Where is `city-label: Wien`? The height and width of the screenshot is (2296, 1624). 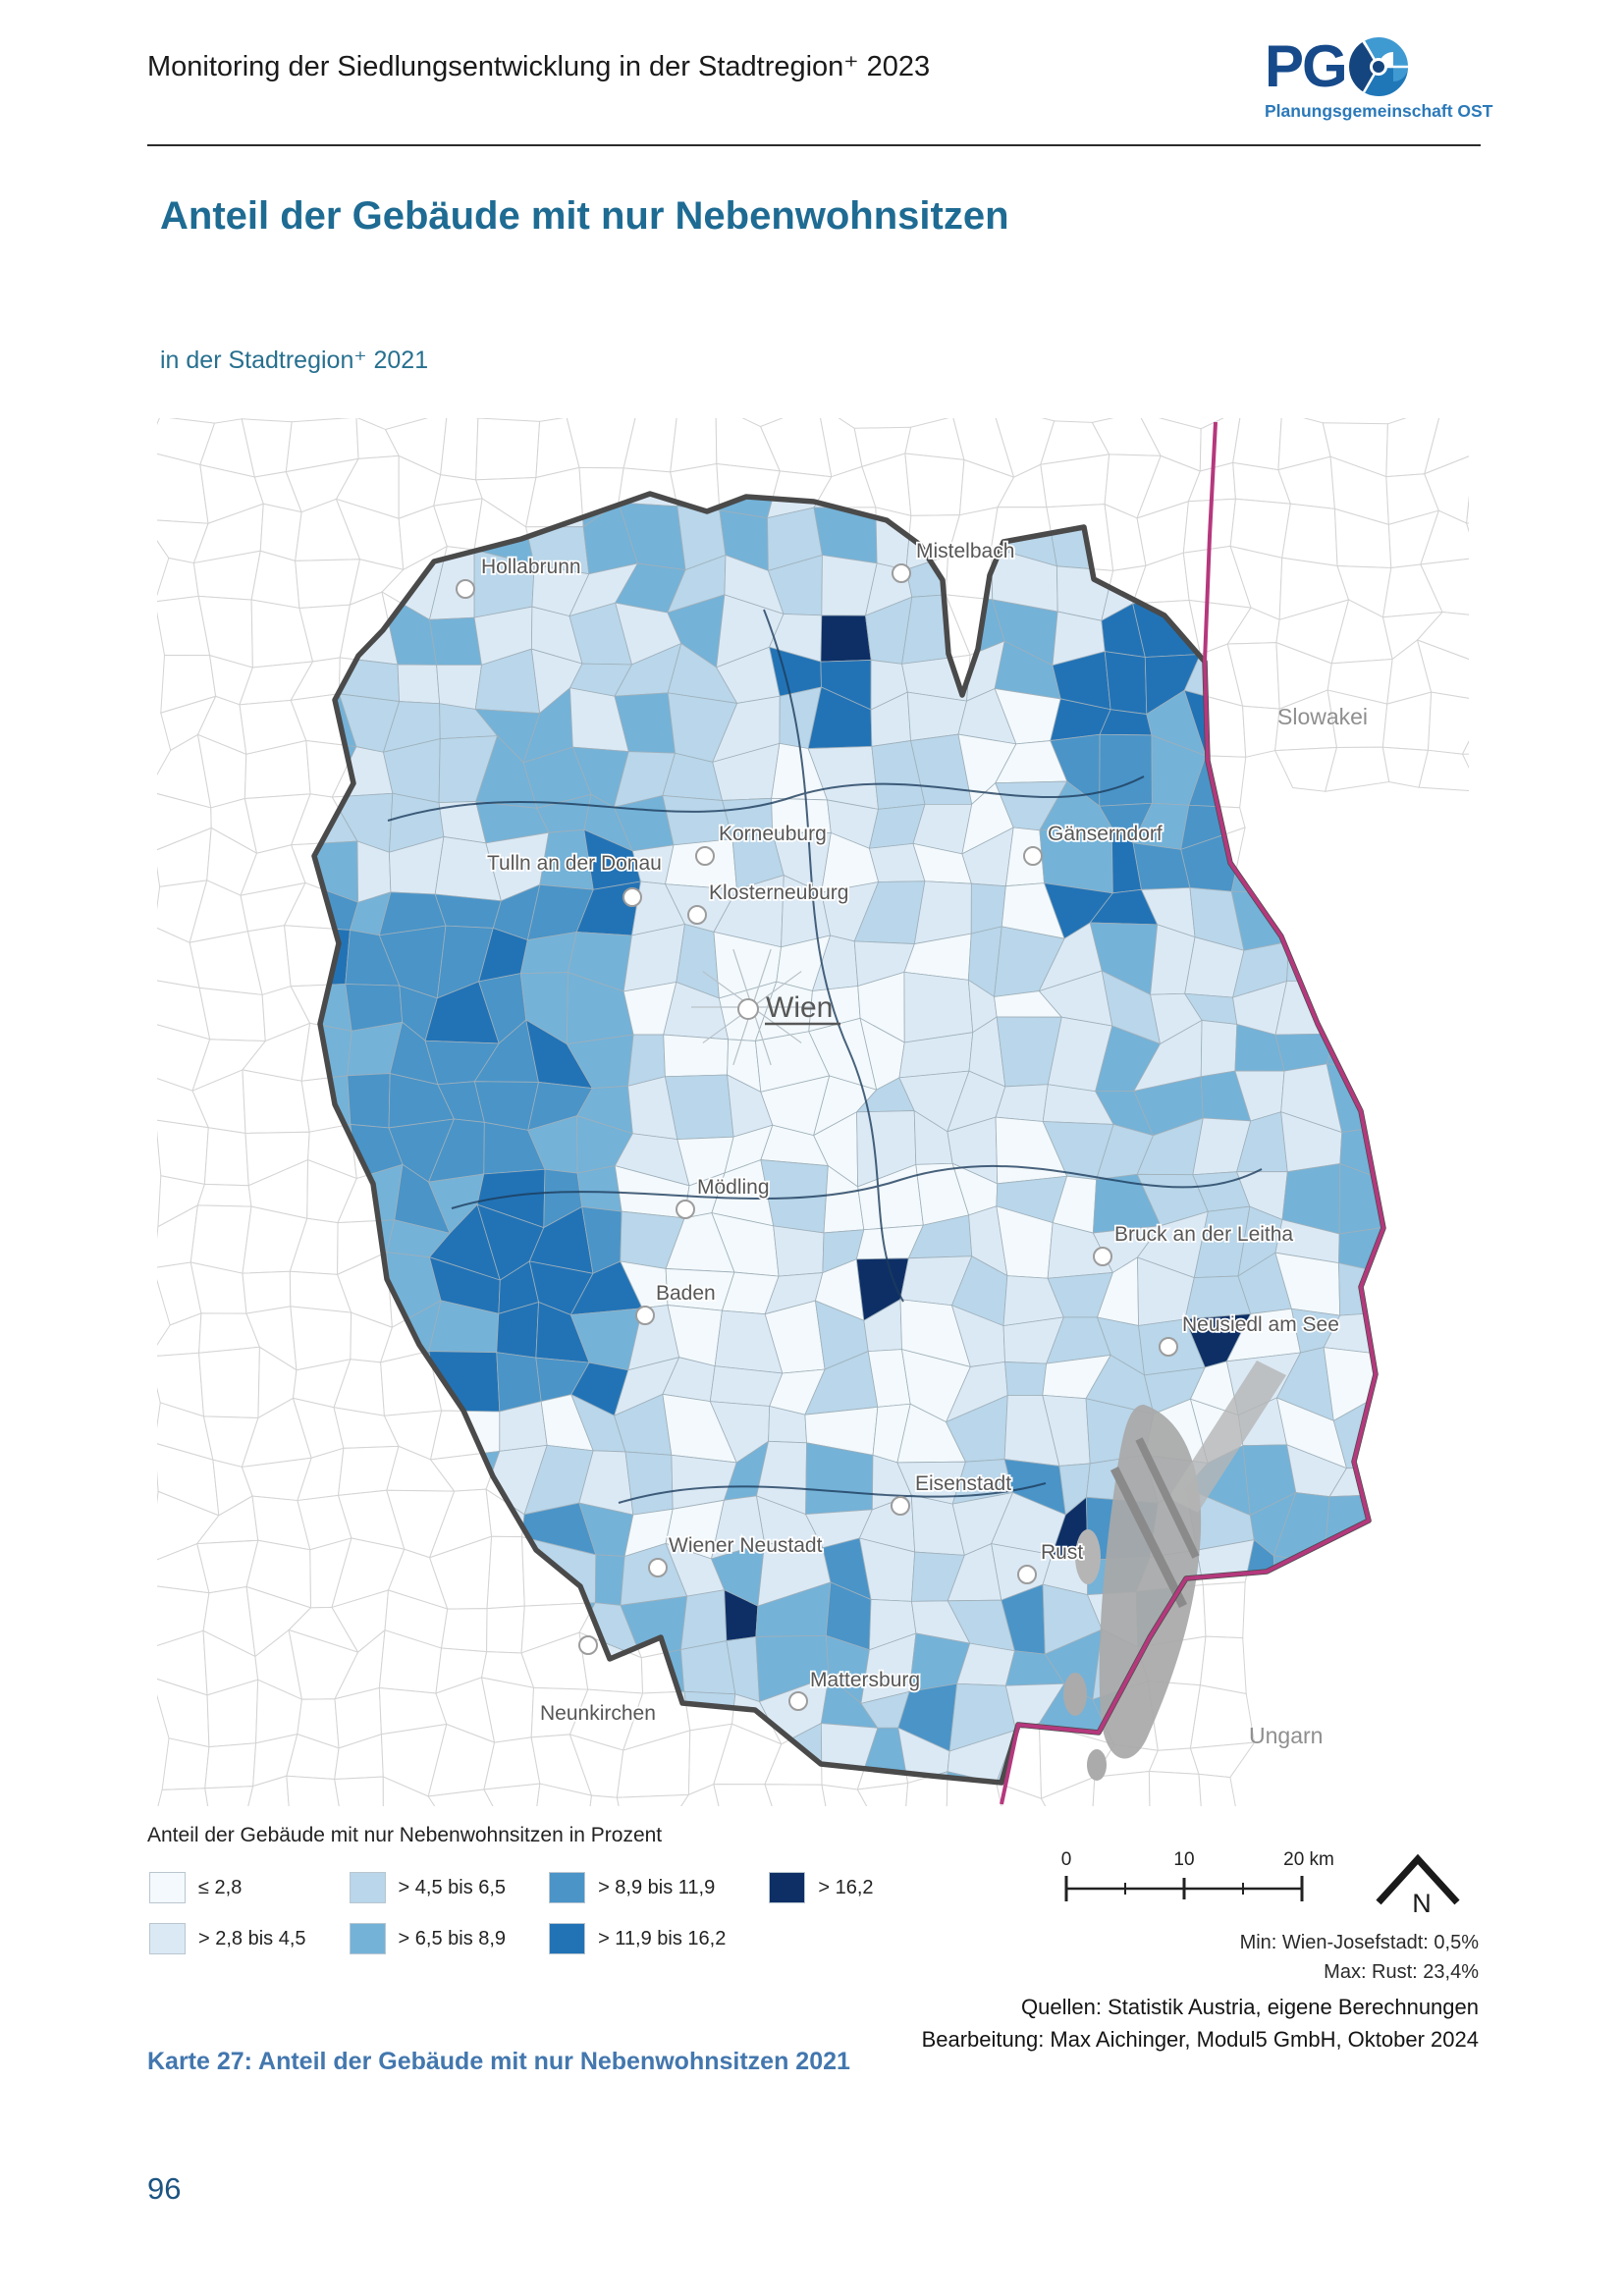 city-label: Wien is located at coordinates (799, 1007).